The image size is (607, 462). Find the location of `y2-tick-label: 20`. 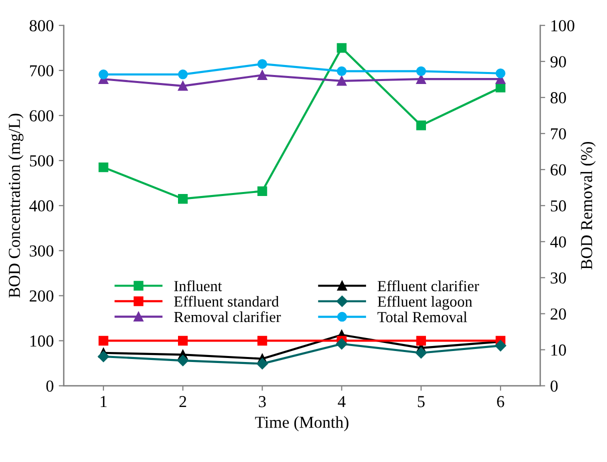

y2-tick-label: 20 is located at coordinates (558, 314).